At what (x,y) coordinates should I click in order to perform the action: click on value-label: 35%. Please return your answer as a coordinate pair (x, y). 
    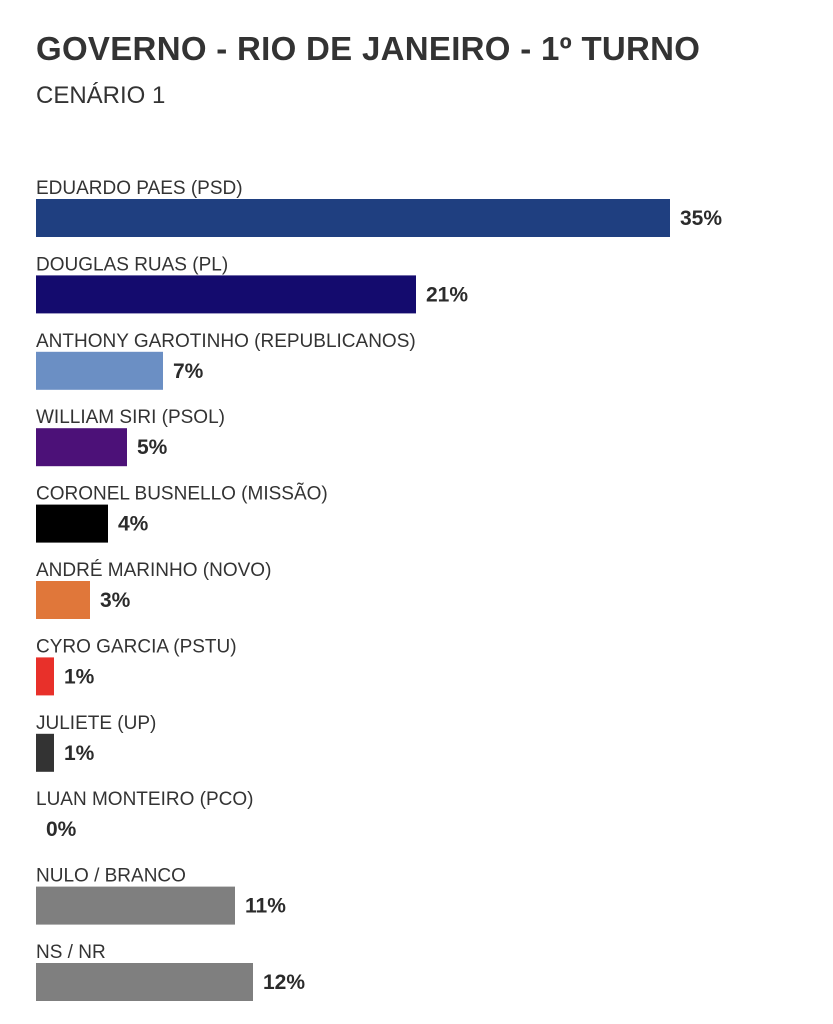
    Looking at the image, I should click on (701, 218).